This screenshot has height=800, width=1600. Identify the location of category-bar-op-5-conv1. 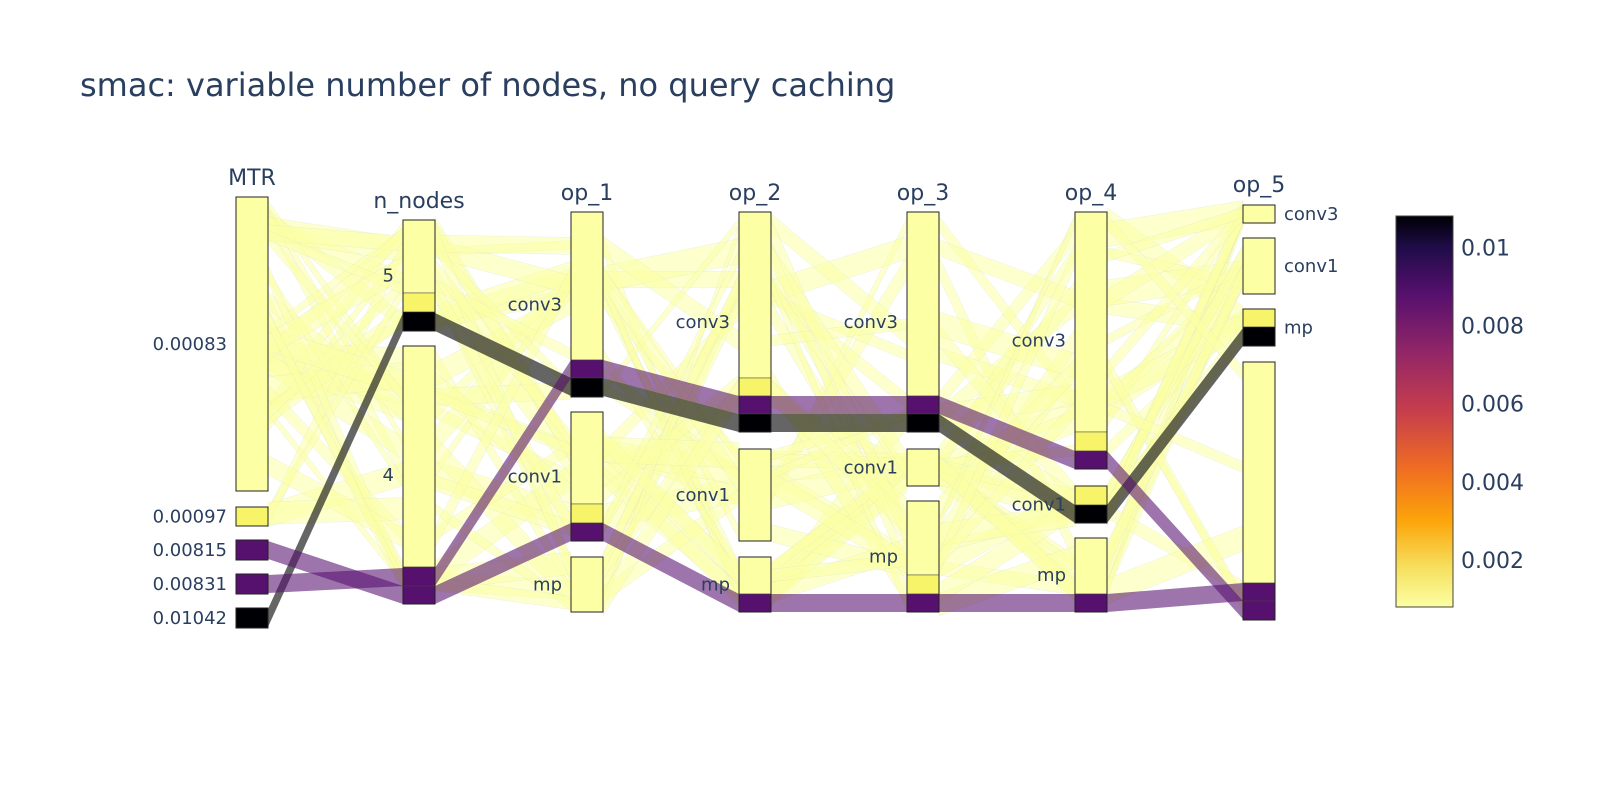
(1259, 266).